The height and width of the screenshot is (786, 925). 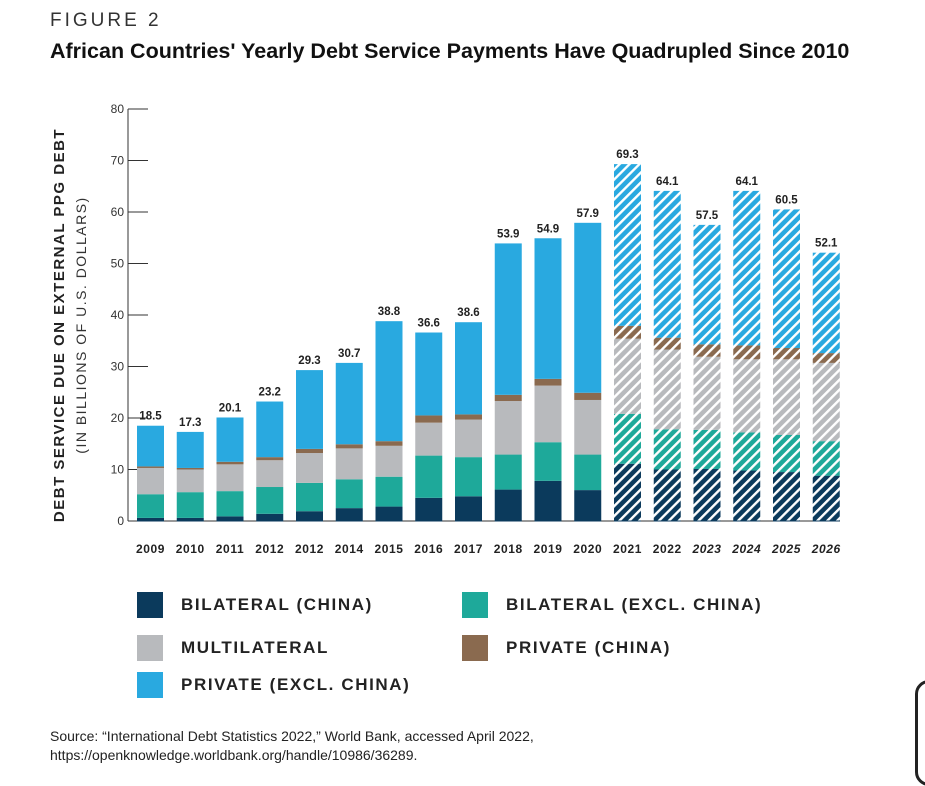 What do you see at coordinates (587, 549) in the screenshot?
I see `x-tick-label: 2020` at bounding box center [587, 549].